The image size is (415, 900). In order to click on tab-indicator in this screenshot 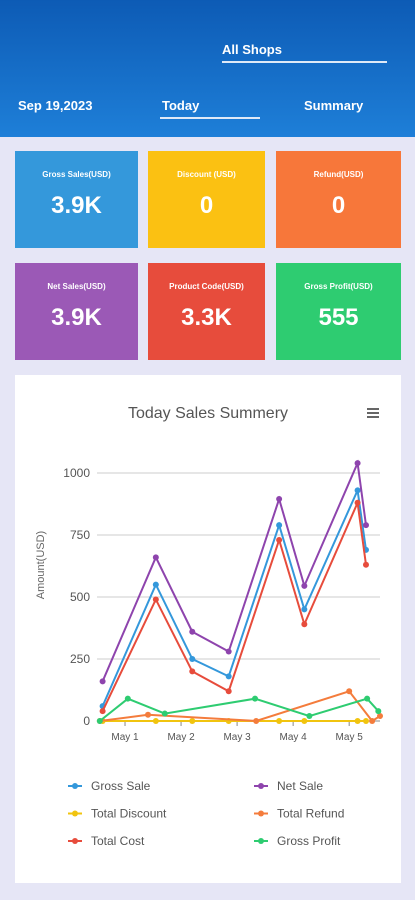, I will do `click(210, 118)`.